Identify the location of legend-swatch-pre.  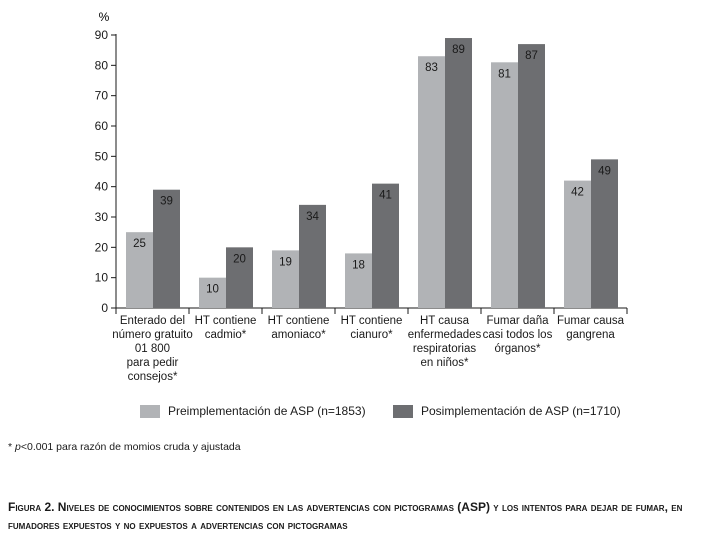
(150, 411).